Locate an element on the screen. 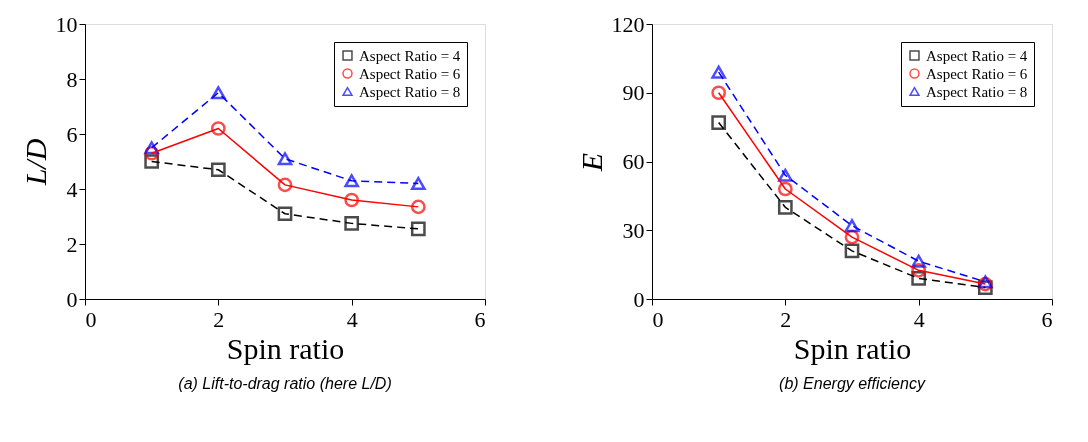 This screenshot has width=1088, height=442. y-tick-label: 30 is located at coordinates (633, 230).